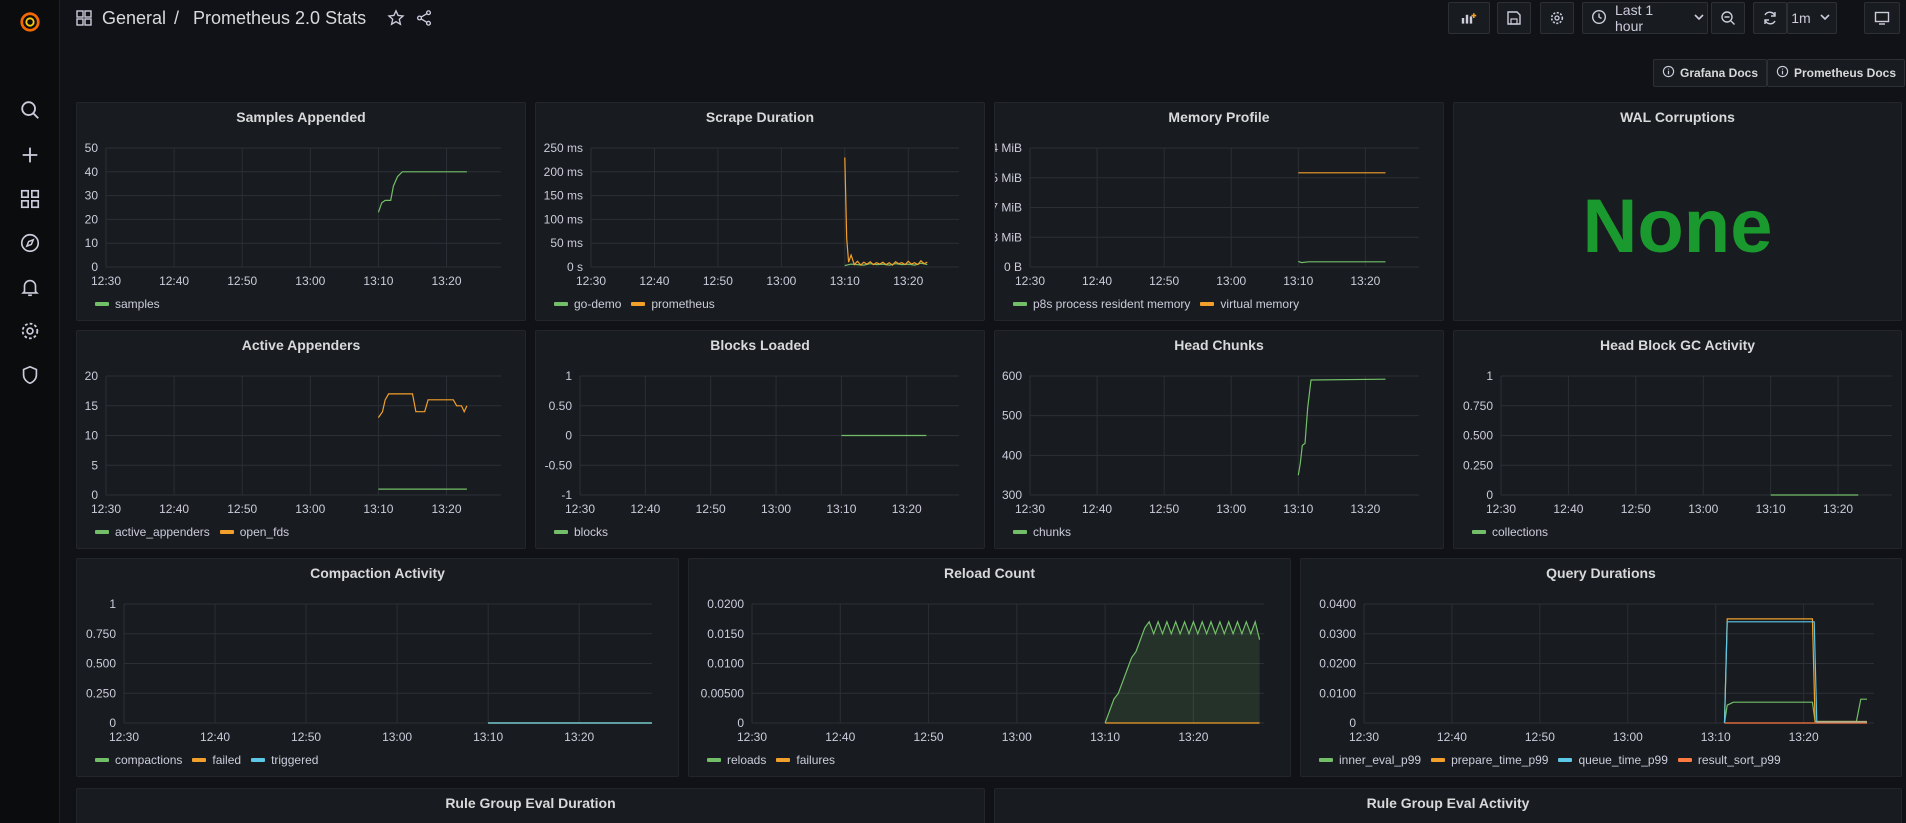 The height and width of the screenshot is (823, 1906). What do you see at coordinates (1795, 711) in the screenshot?
I see `series-line-inner-eval-p99` at bounding box center [1795, 711].